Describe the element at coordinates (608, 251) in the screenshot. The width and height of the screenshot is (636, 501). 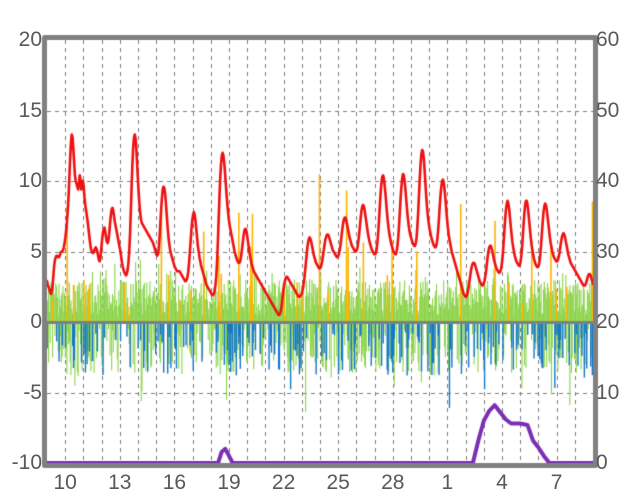
I see `right-tick-30: 30` at that location.